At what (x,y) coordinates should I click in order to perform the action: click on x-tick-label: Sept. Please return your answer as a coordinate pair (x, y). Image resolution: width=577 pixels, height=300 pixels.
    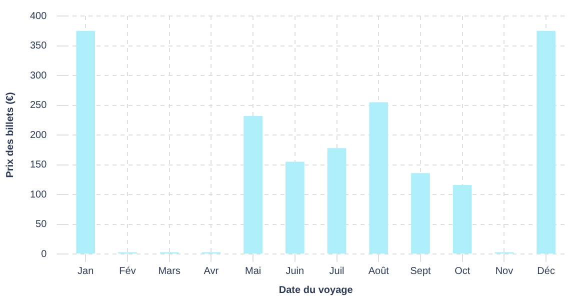
    Looking at the image, I should click on (420, 271).